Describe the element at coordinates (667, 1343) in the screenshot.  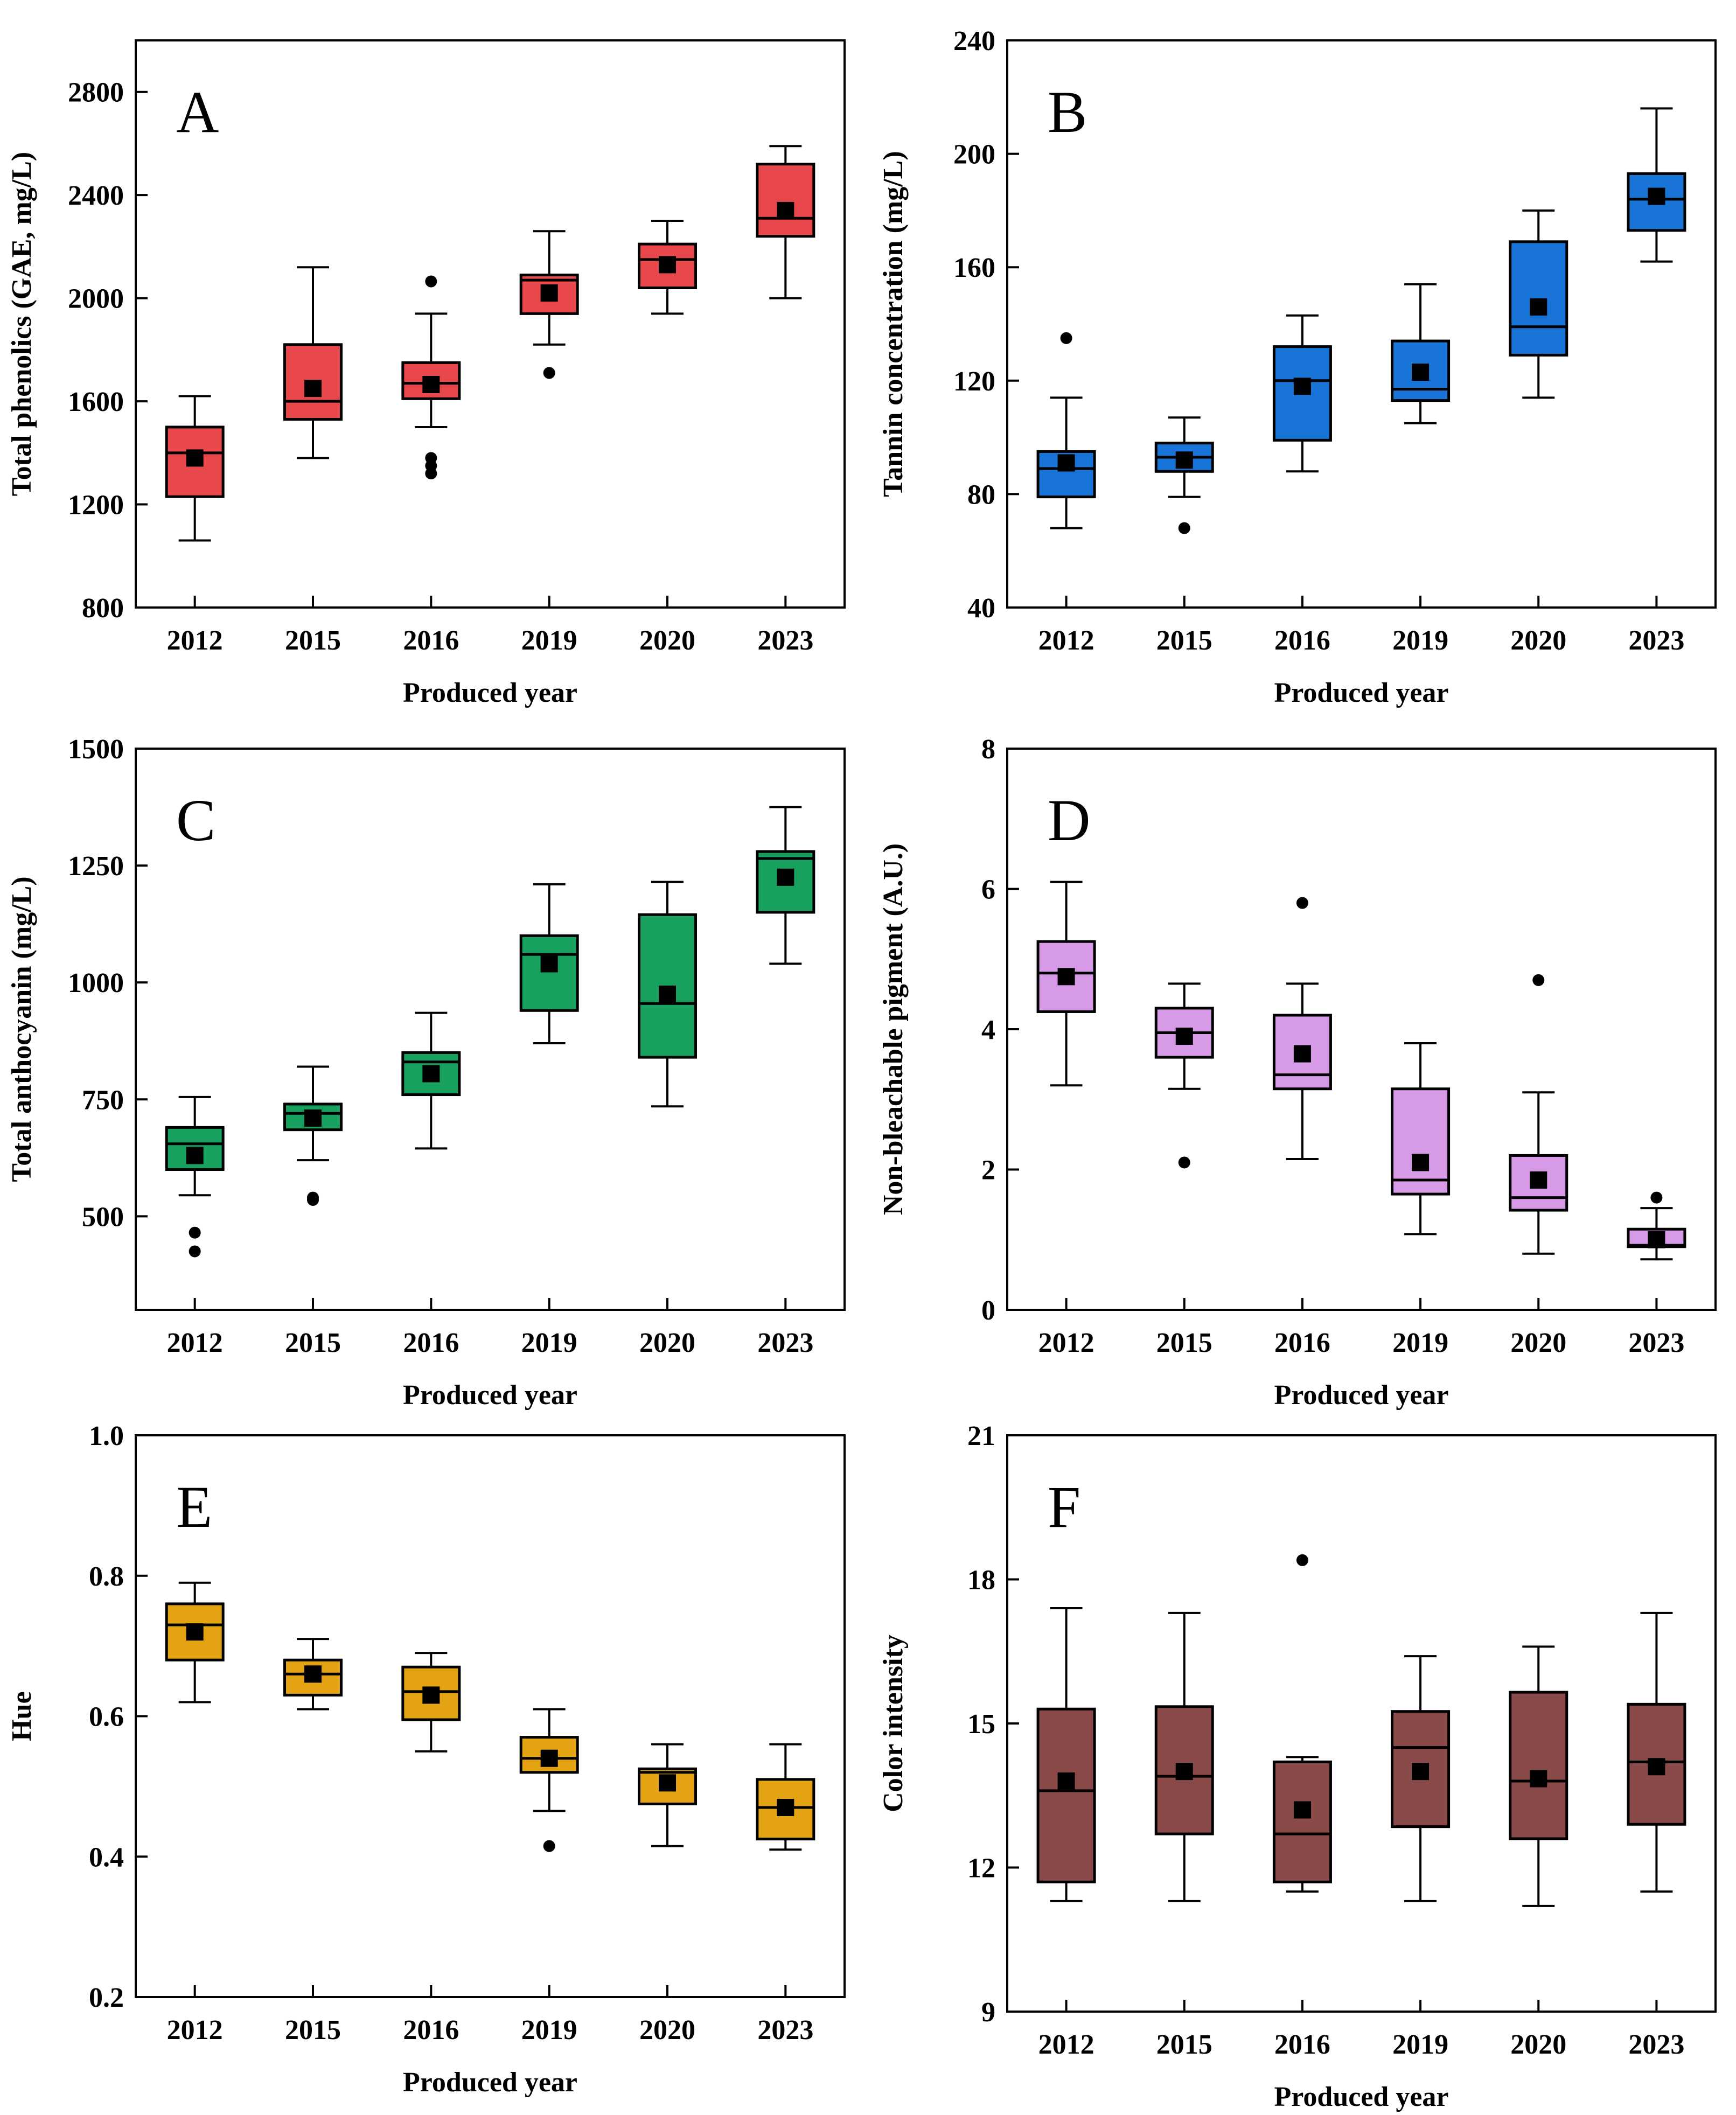
I see `x-tick-label-c: 2020` at that location.